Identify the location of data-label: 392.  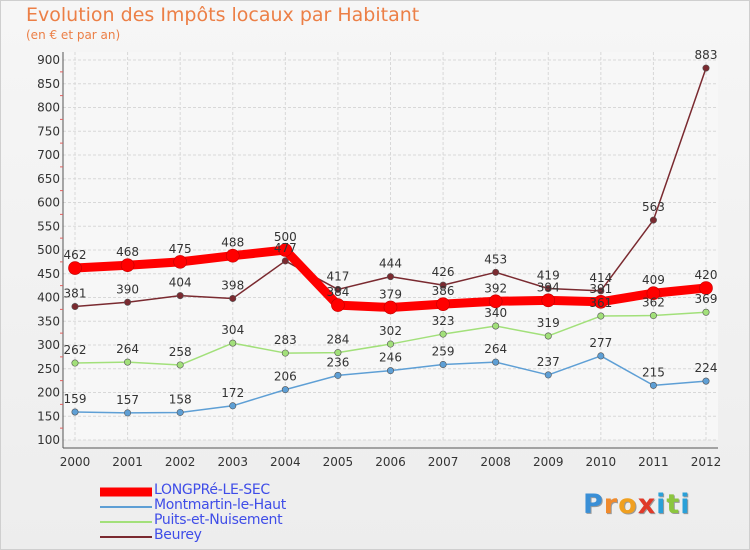
(495, 288).